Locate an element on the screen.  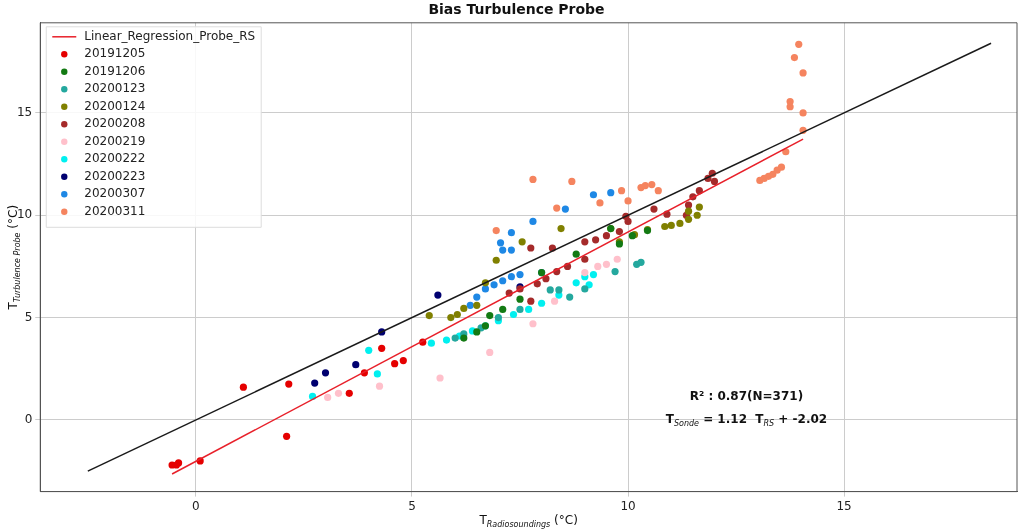
y-tick-label: 15 is located at coordinates (24, 112).